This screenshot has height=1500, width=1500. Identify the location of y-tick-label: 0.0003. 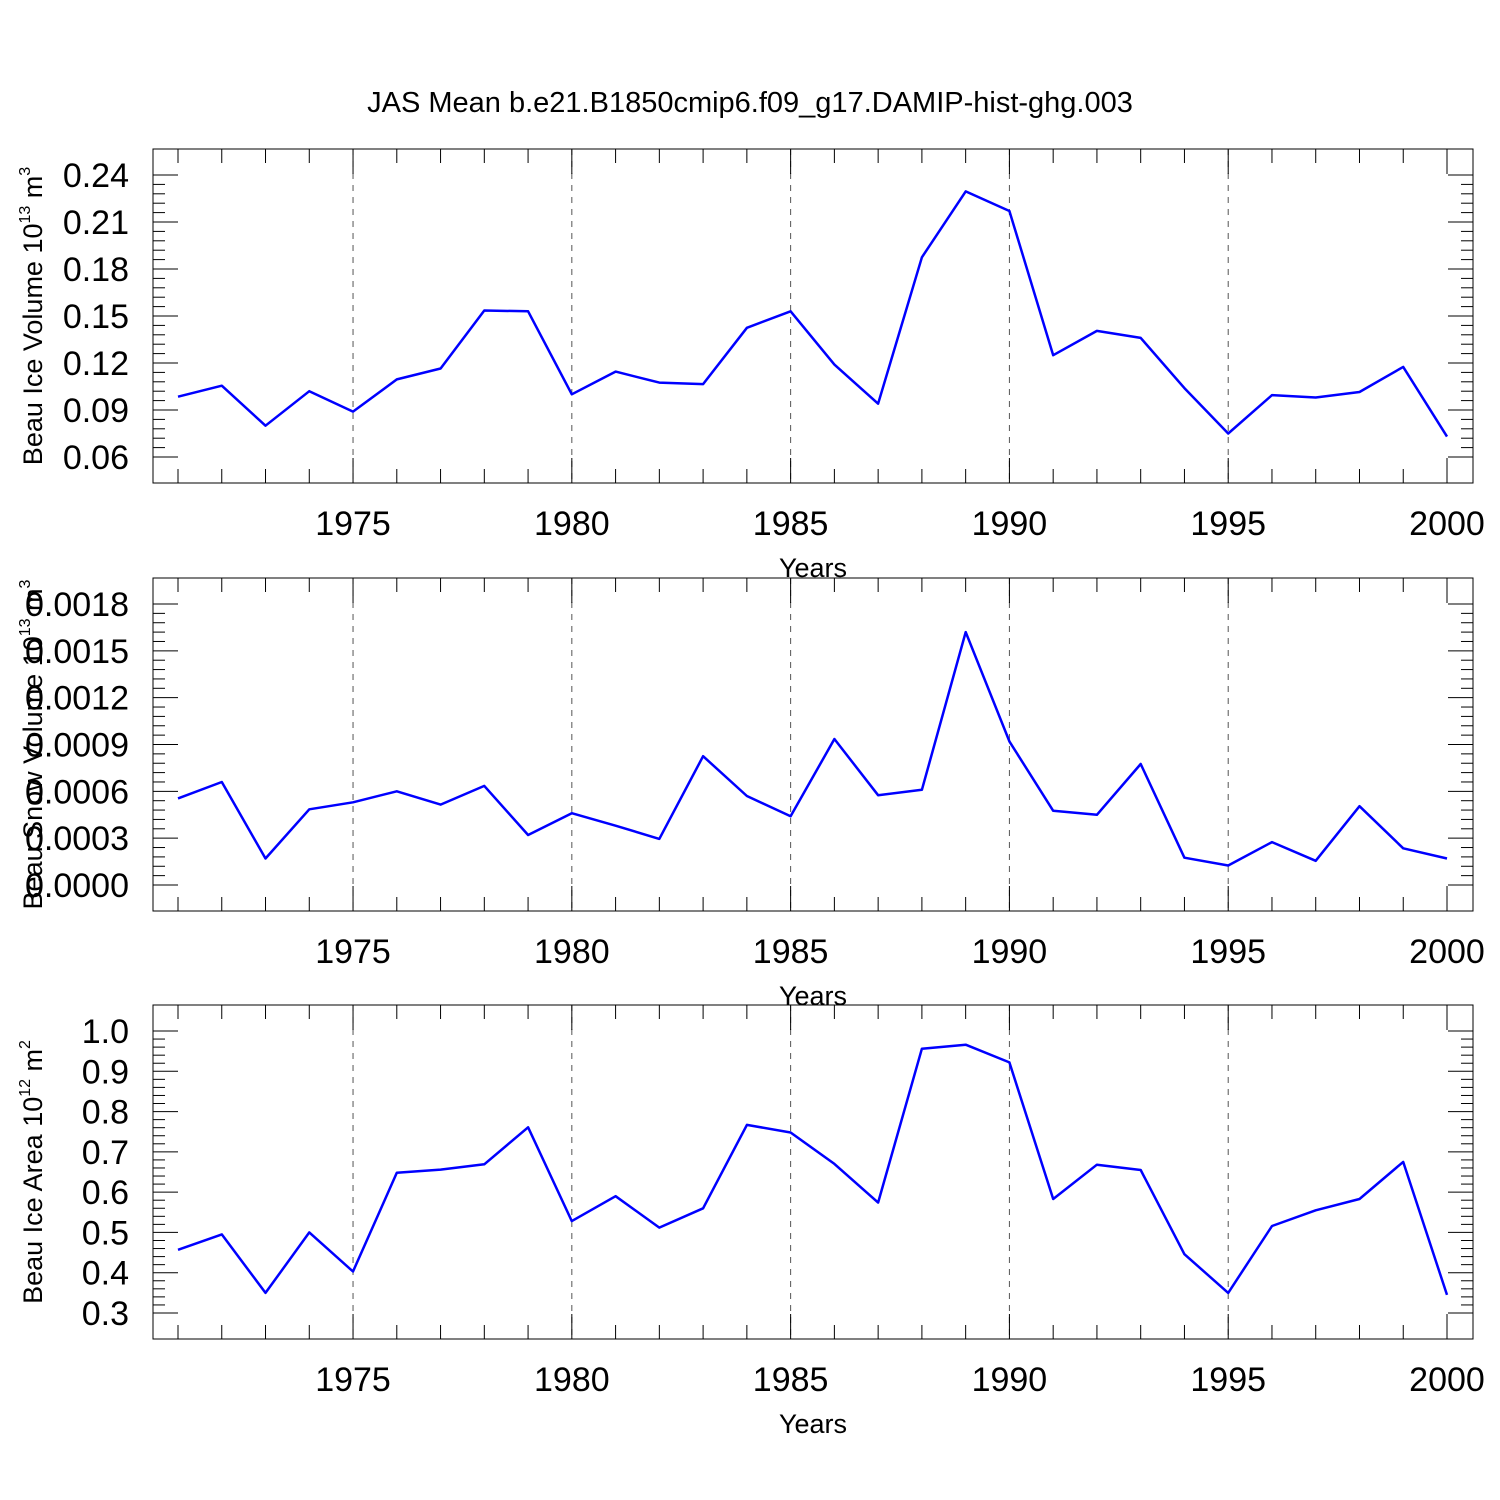
(77, 839).